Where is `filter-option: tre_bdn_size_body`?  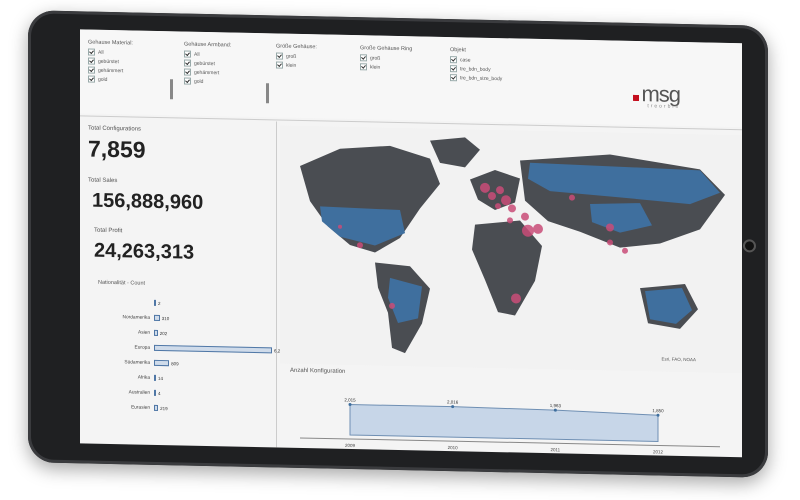
filter-option: tre_bdn_size_body is located at coordinates (476, 78).